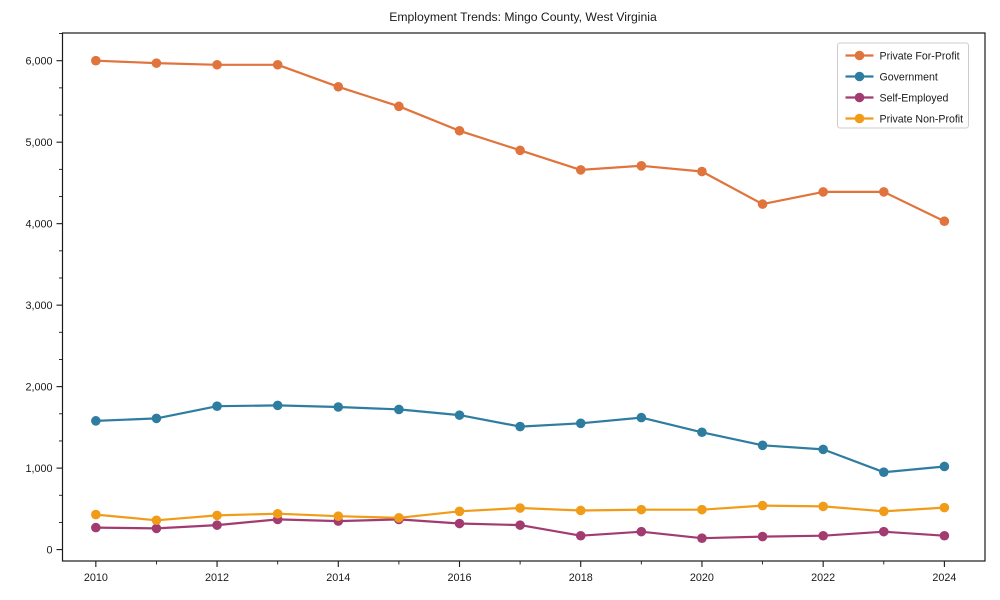 The image size is (1000, 600). What do you see at coordinates (944, 578) in the screenshot?
I see `x-tick-label: 2024` at bounding box center [944, 578].